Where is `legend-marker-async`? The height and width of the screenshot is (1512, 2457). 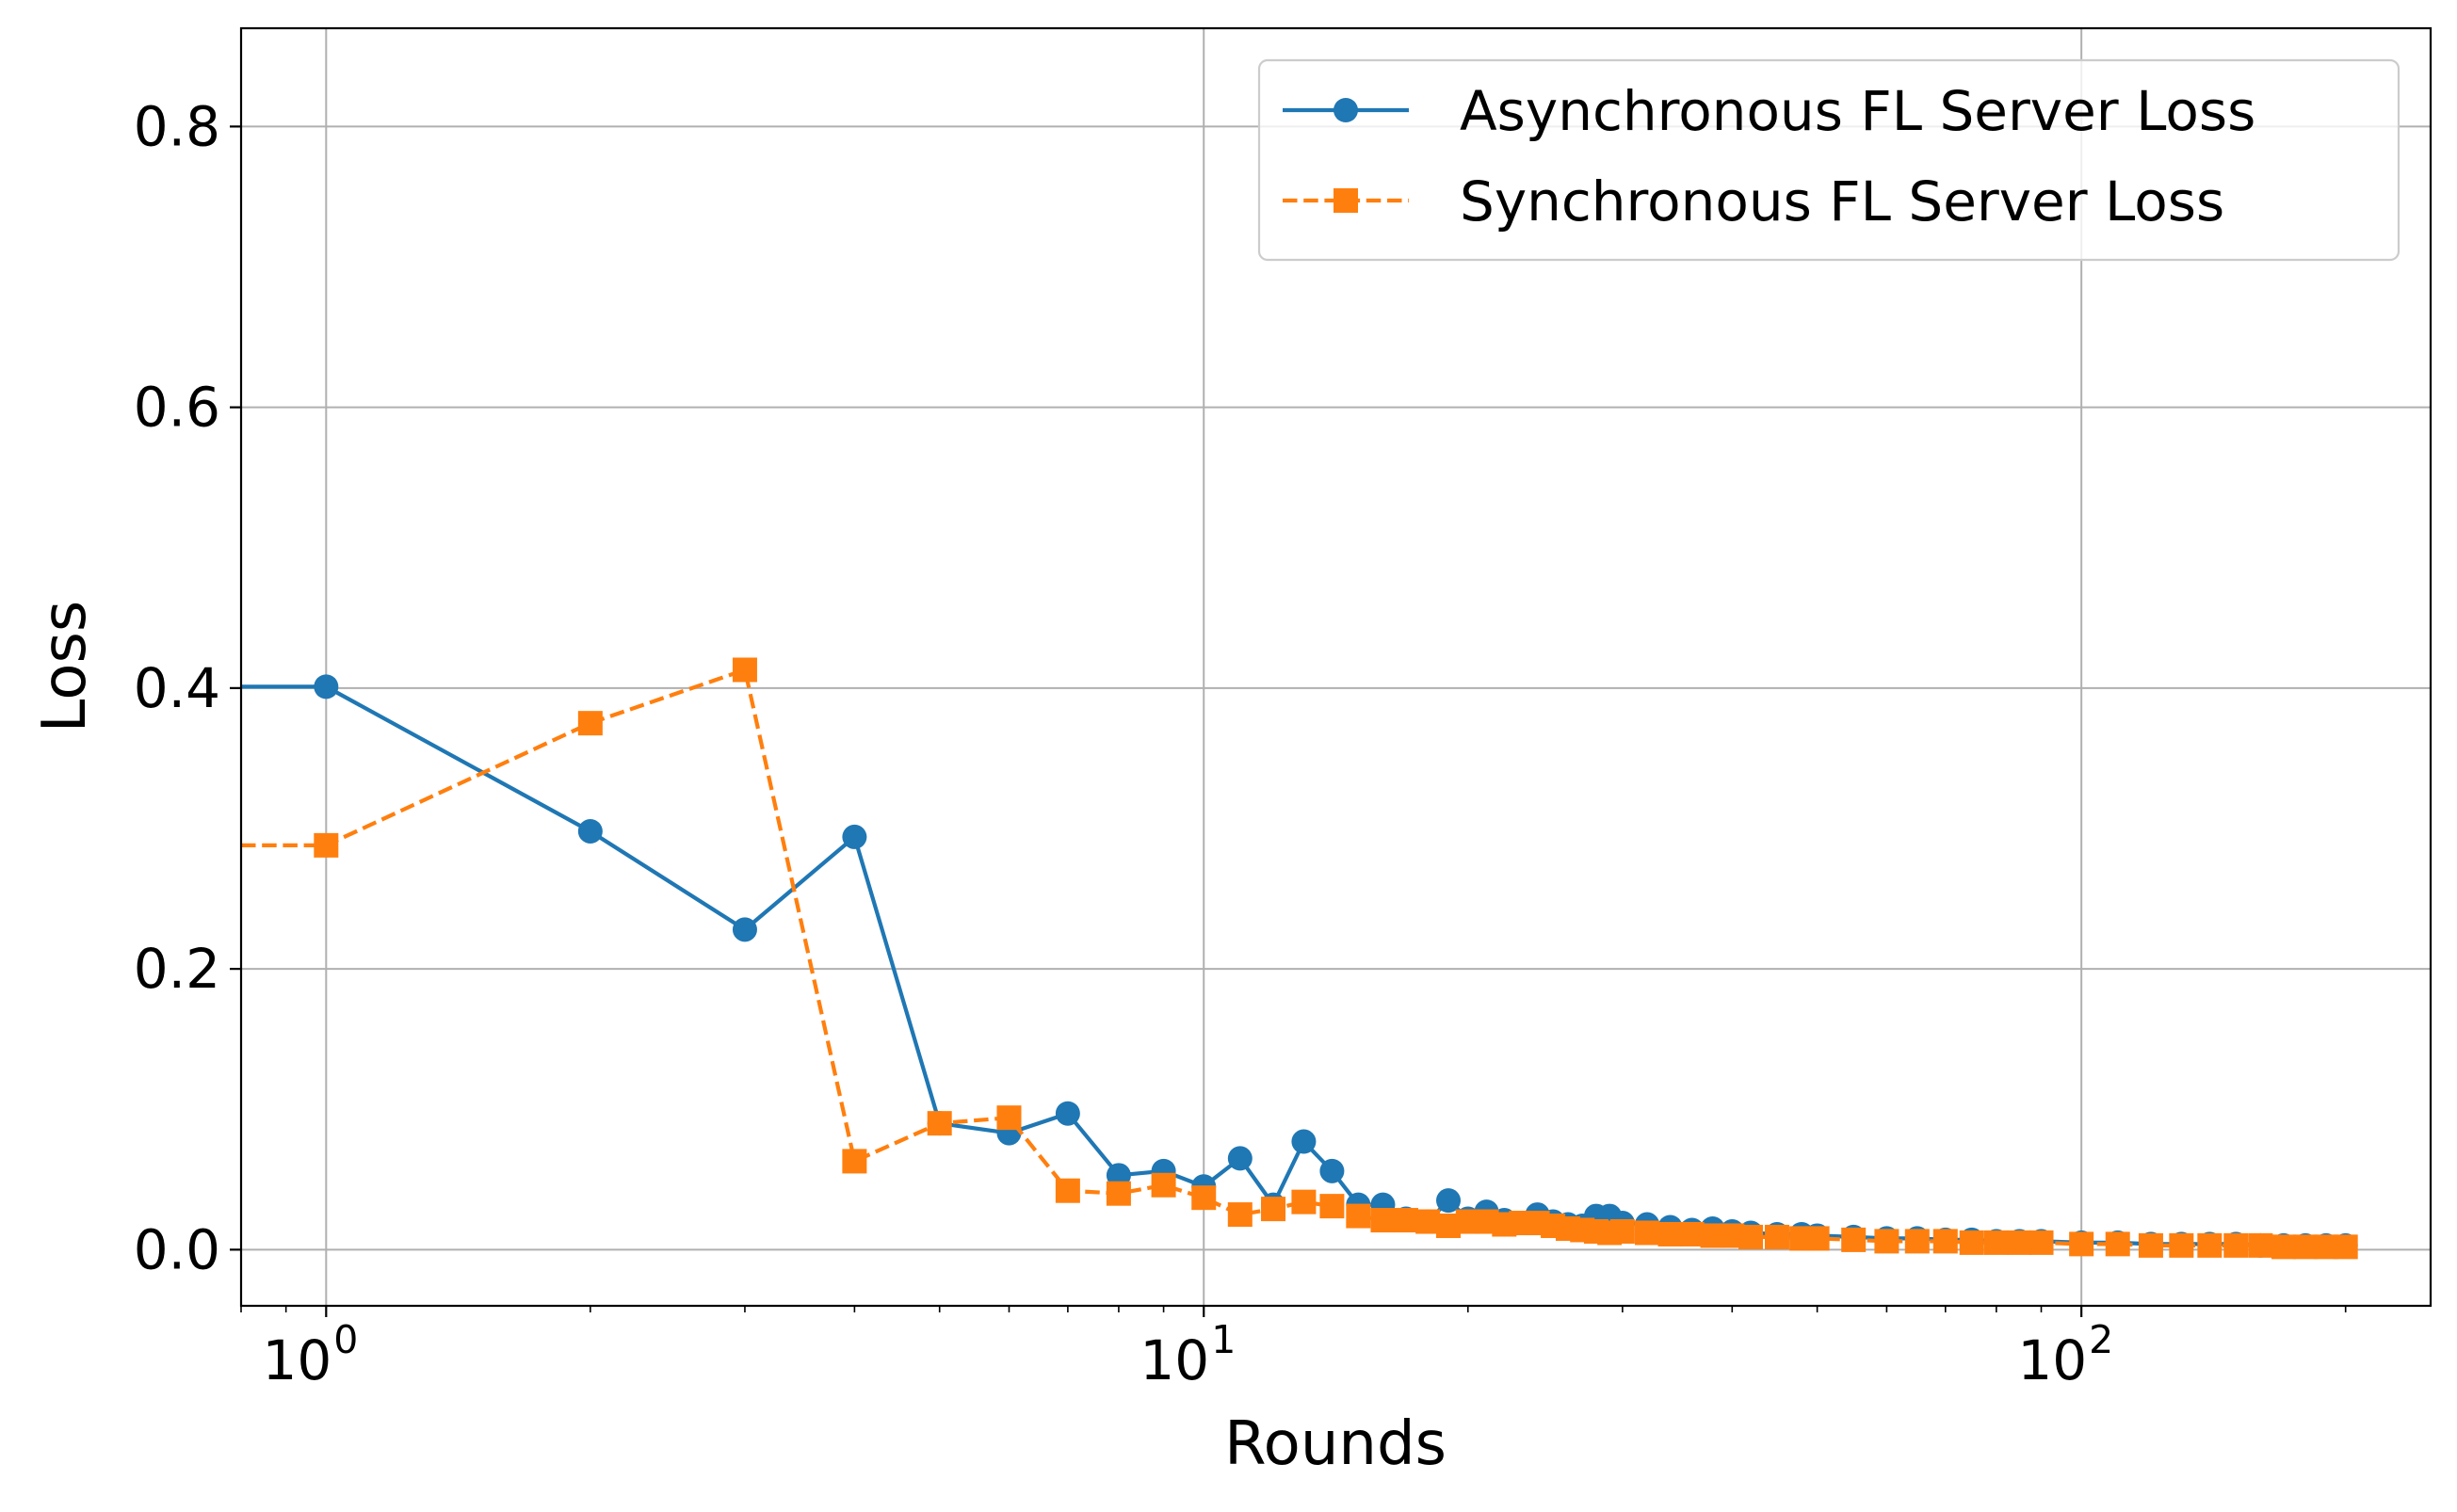
legend-marker-async is located at coordinates (1346, 110).